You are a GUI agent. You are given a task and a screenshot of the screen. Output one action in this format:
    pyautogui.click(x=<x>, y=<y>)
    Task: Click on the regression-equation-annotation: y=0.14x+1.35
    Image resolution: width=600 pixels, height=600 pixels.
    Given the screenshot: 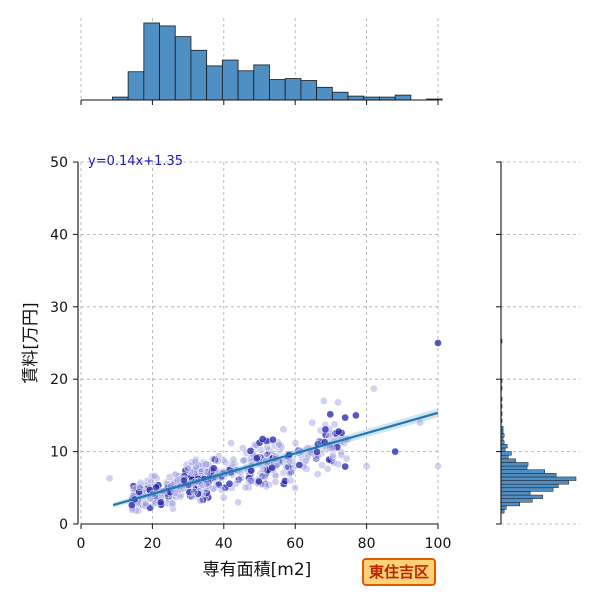 What is the action you would take?
    pyautogui.click(x=135, y=161)
    